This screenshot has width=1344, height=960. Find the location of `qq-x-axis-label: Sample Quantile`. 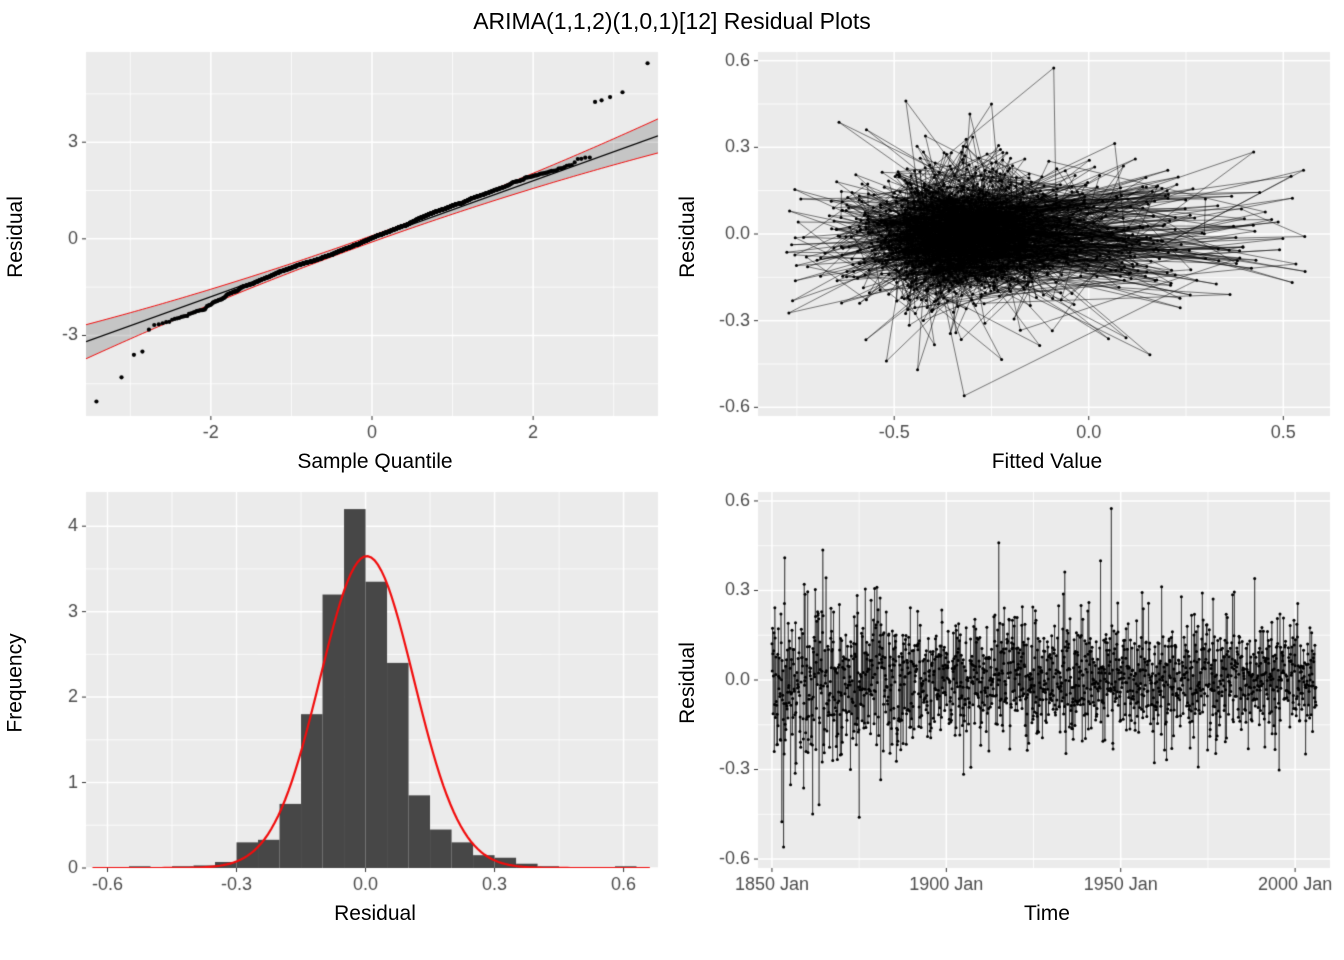

qq-x-axis-label: Sample Quantile is located at coordinates (375, 461).